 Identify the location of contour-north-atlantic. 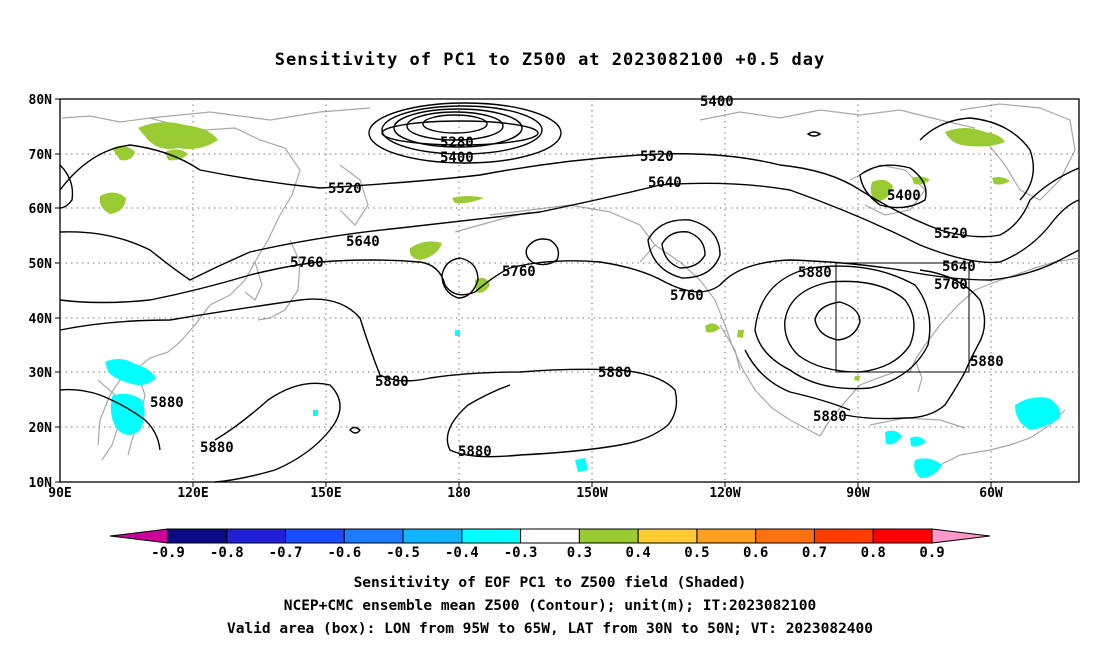
(976, 159).